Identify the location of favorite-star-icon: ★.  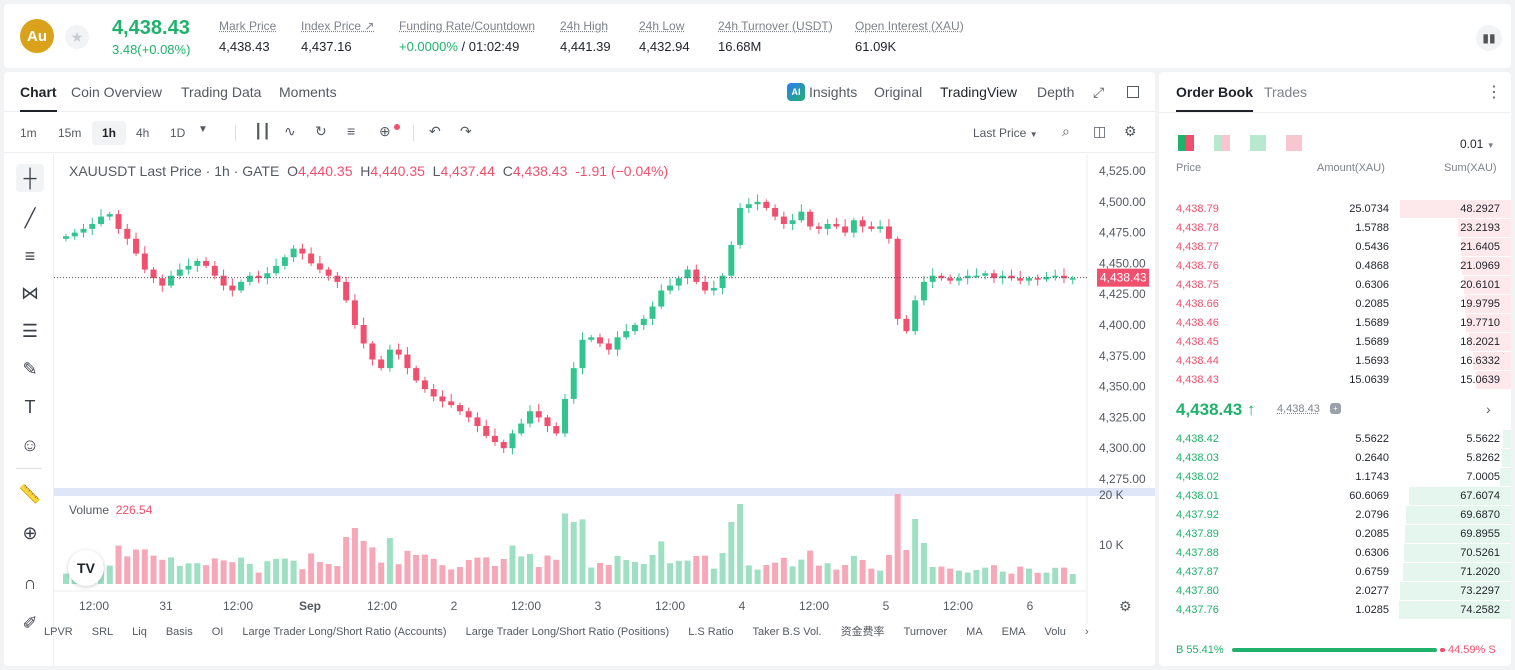
(77, 37).